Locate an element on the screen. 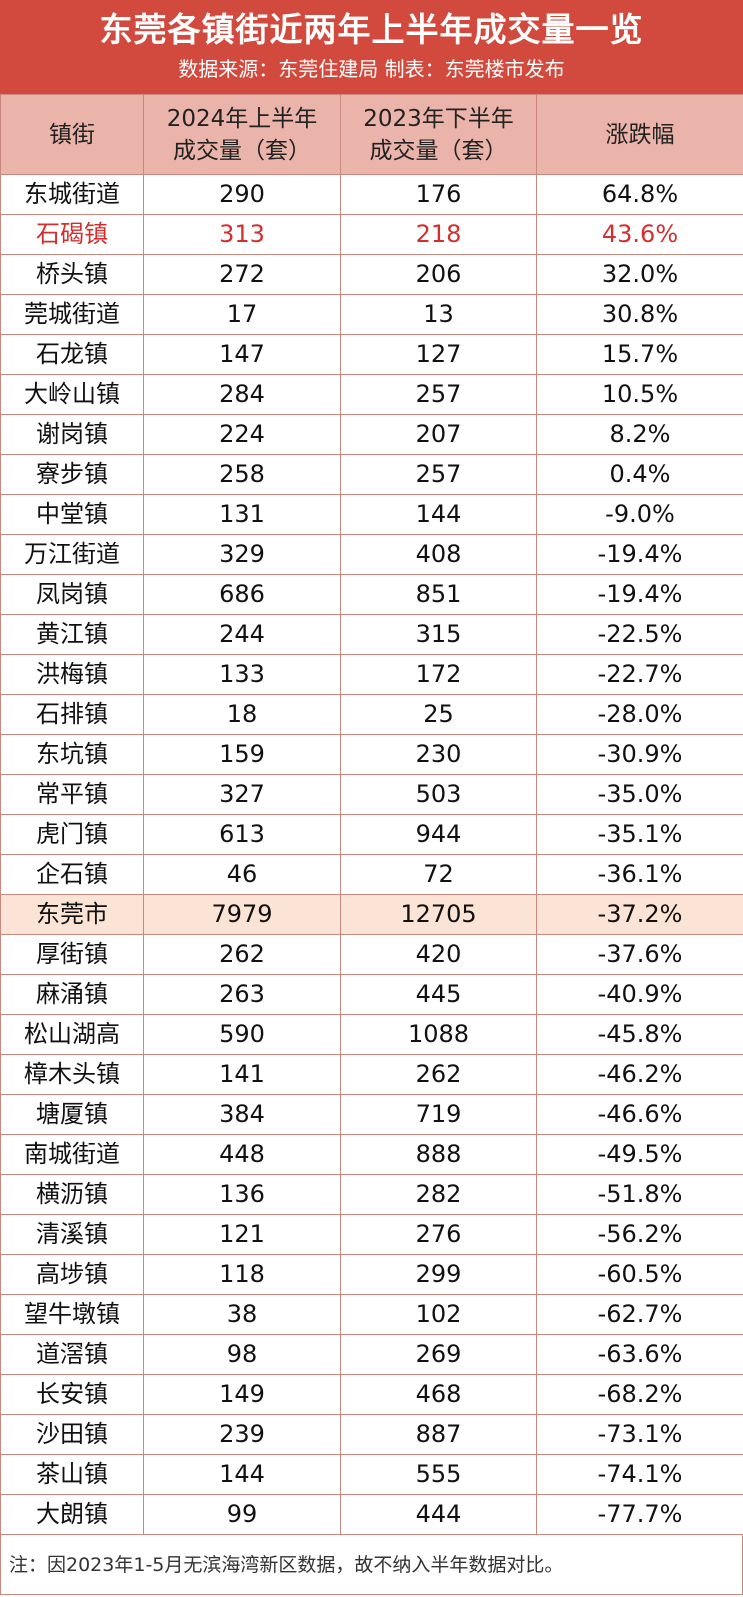 This screenshot has height=1597, width=743. table-row: 道滘镇 98 269 -63.6% is located at coordinates (371, 1354).